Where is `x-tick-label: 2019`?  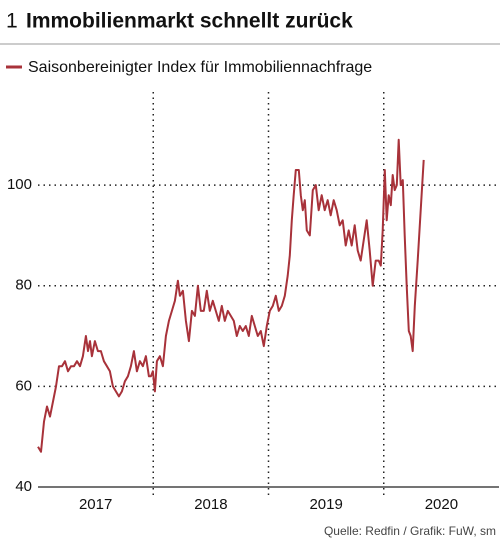 x-tick-label: 2019 is located at coordinates (325, 504).